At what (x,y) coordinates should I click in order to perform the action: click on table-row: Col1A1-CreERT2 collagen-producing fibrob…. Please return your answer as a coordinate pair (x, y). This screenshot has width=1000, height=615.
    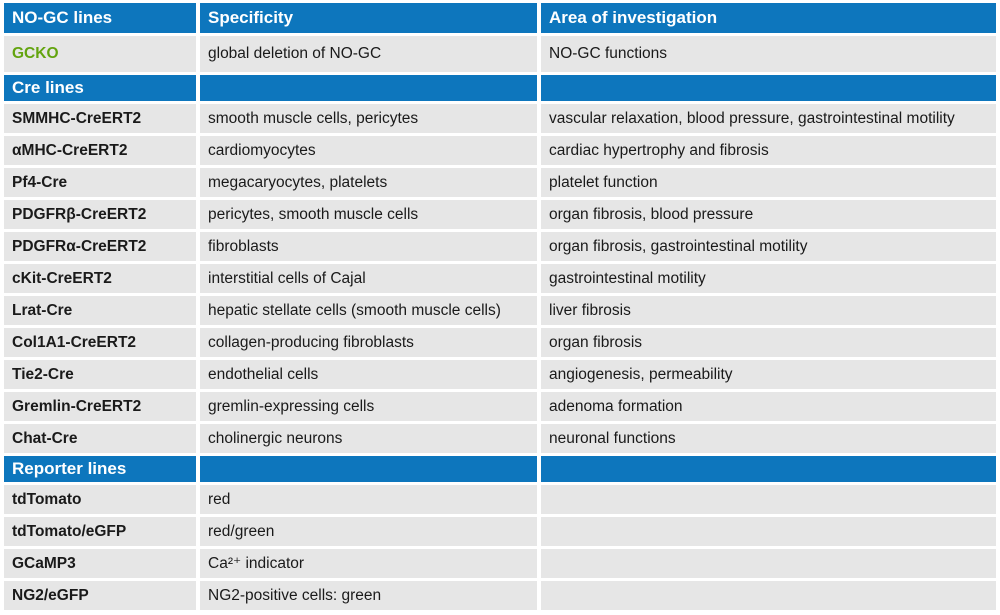
    Looking at the image, I should click on (500, 342).